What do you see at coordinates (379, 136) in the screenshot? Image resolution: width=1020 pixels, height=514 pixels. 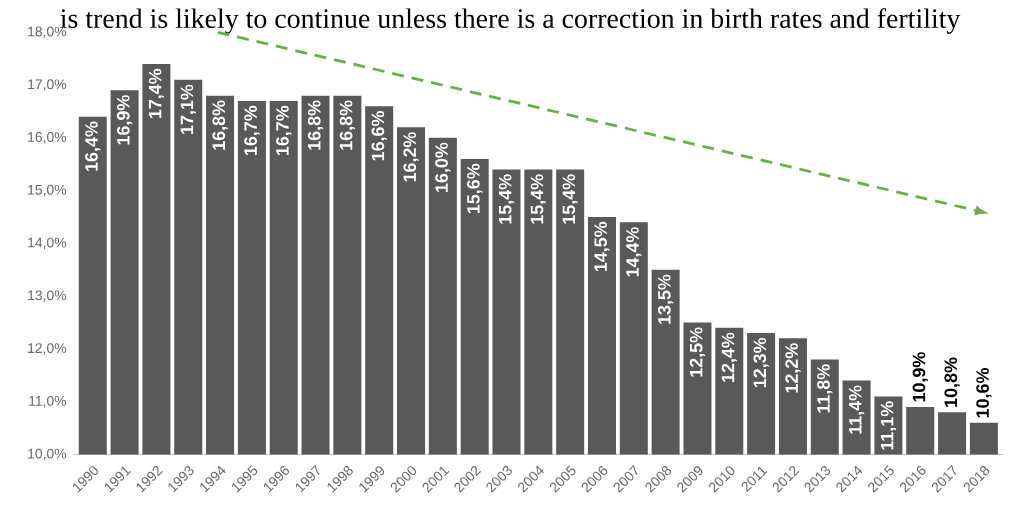 I see `data-label: 16,6%` at bounding box center [379, 136].